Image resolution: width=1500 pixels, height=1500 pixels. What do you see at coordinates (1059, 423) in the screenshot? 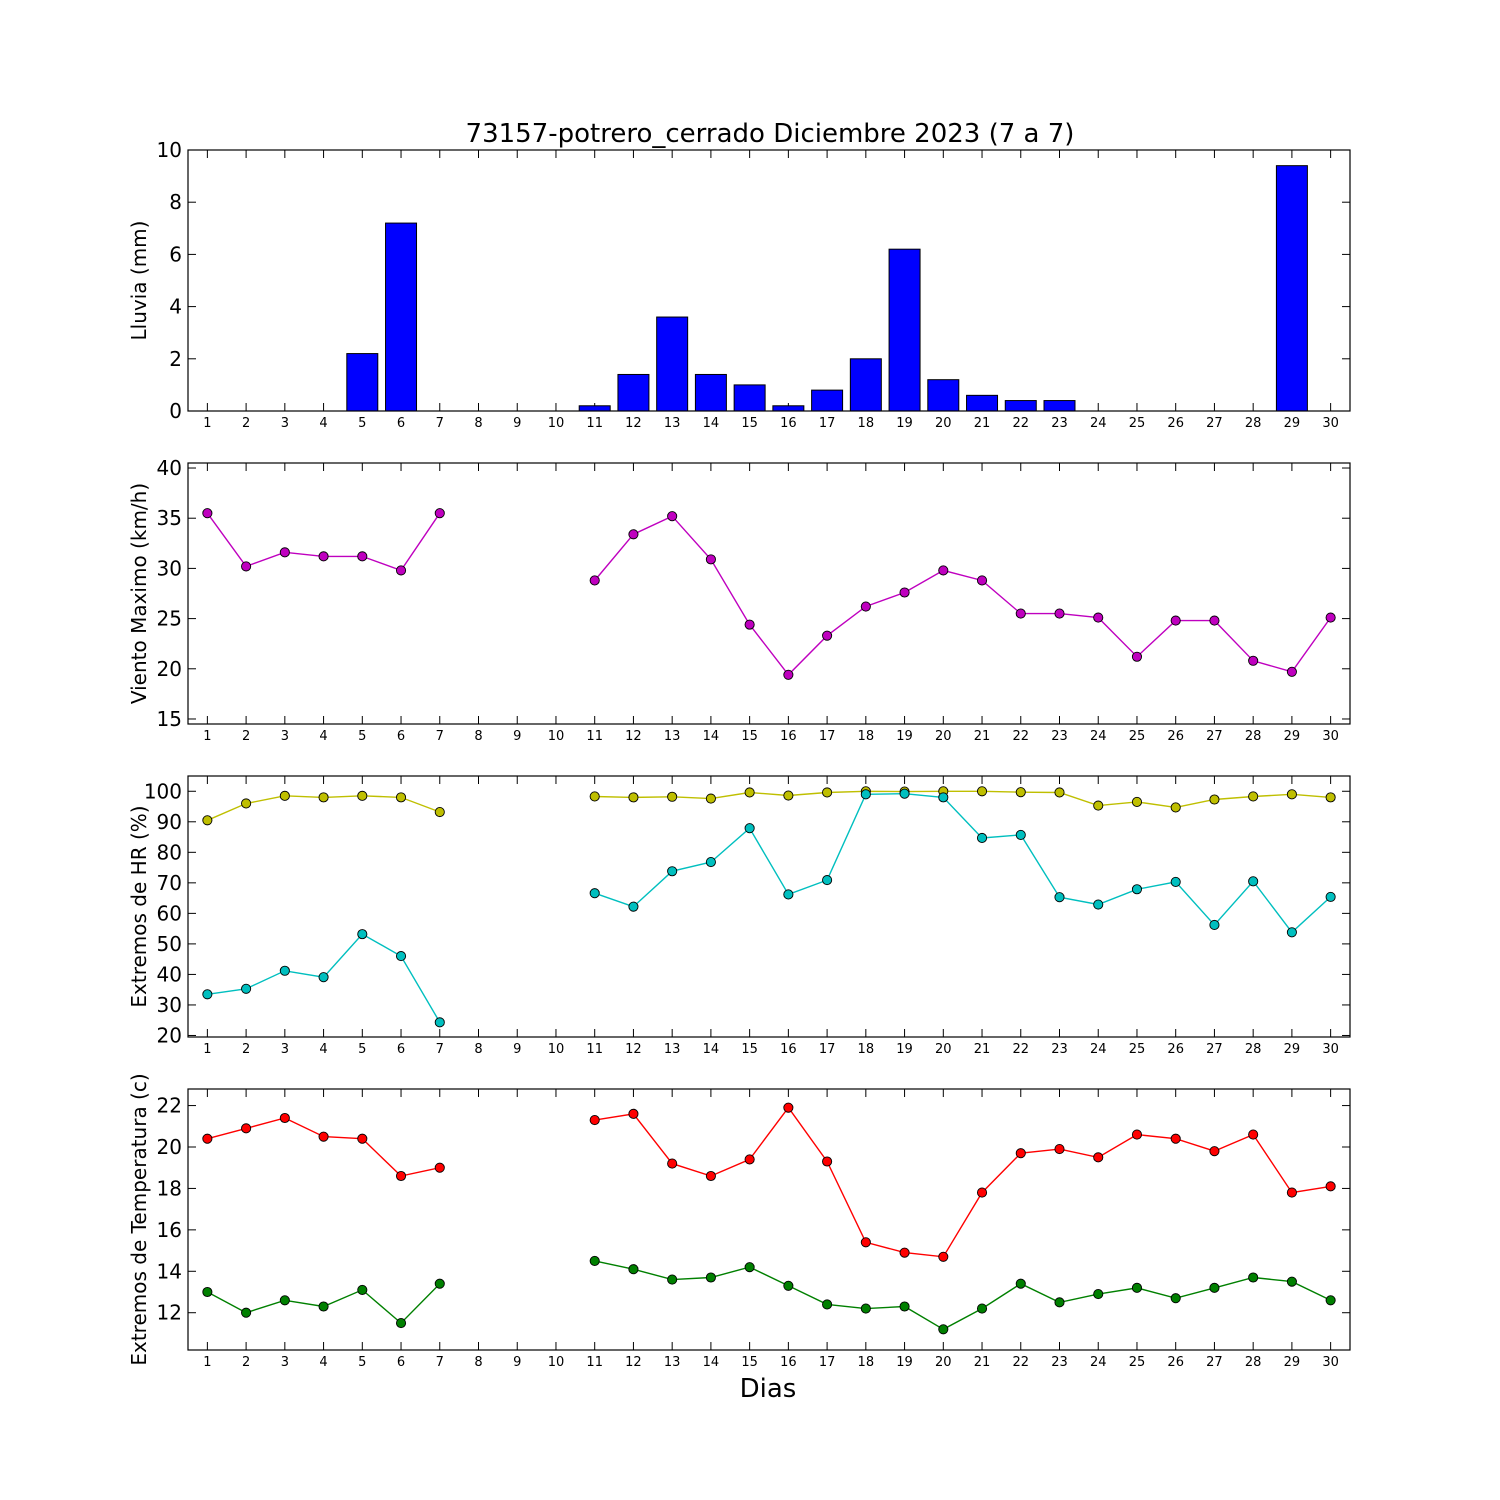
I see `x-tick-label: 23` at bounding box center [1059, 423].